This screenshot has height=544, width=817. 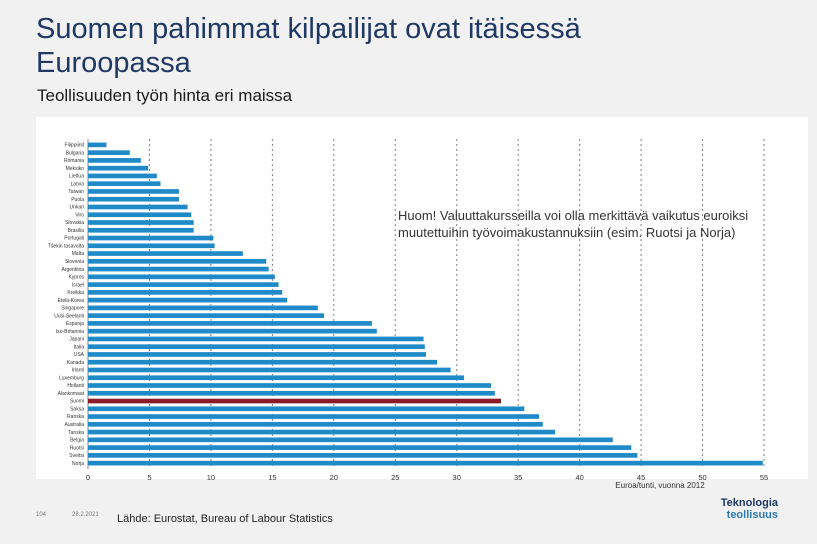 I want to click on logo-text-top: Teknologia, so click(x=749, y=503).